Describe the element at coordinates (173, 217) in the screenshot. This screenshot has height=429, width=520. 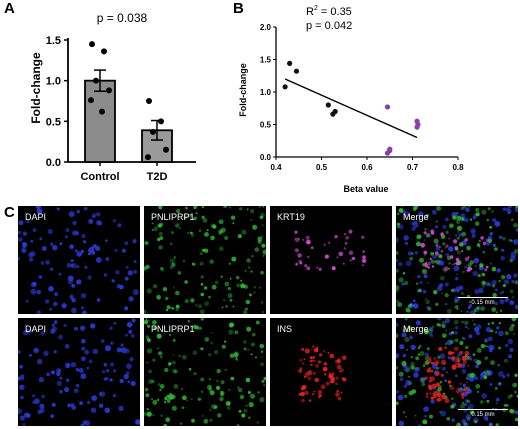
I see `tile-label: PNLIPRP1` at that location.